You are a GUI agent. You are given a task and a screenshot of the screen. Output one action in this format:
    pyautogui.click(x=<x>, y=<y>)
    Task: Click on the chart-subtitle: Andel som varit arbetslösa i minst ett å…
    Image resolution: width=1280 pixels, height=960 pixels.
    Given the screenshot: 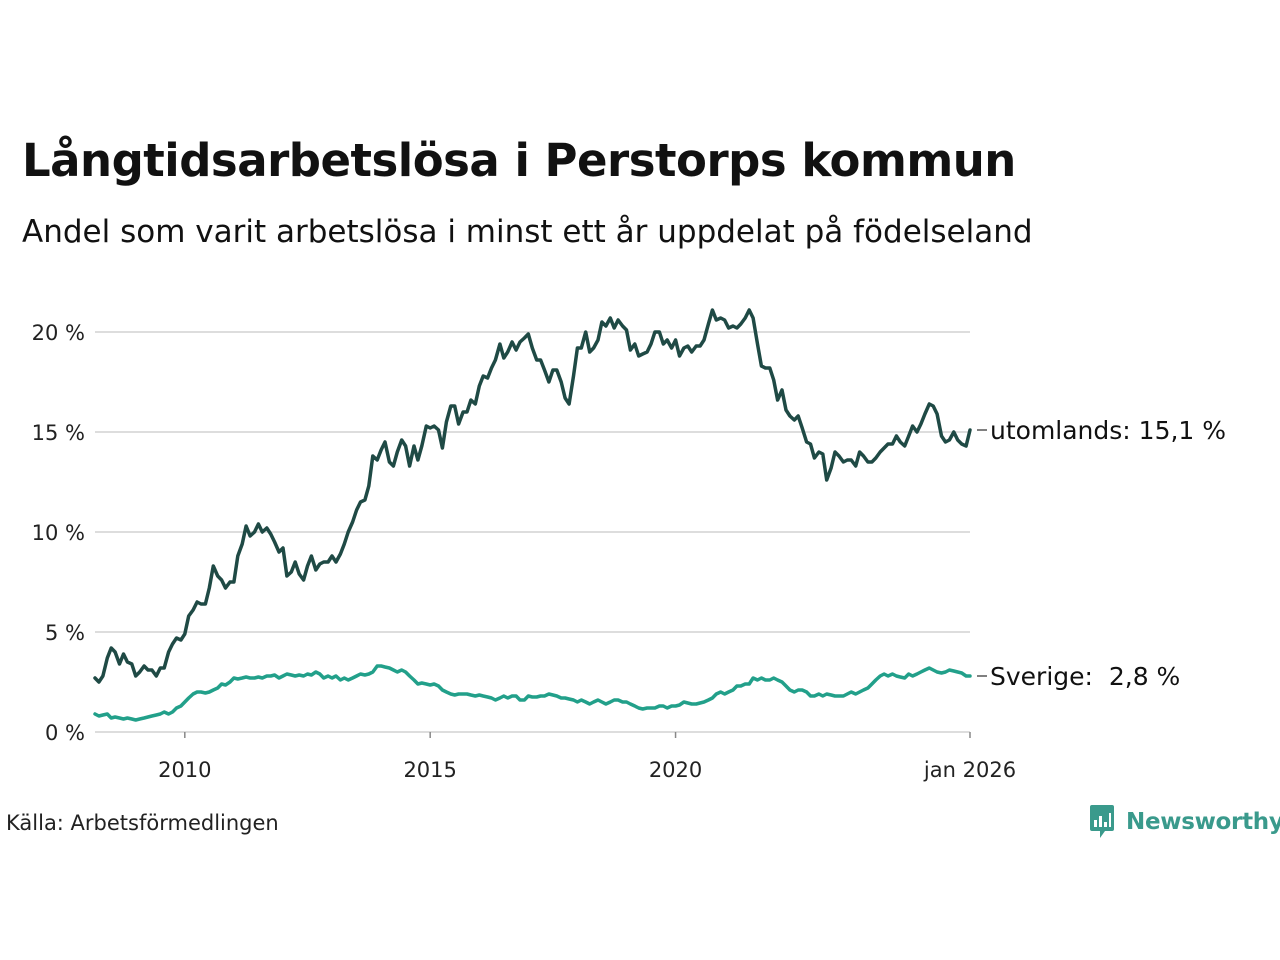 What is the action you would take?
    pyautogui.click(x=527, y=232)
    